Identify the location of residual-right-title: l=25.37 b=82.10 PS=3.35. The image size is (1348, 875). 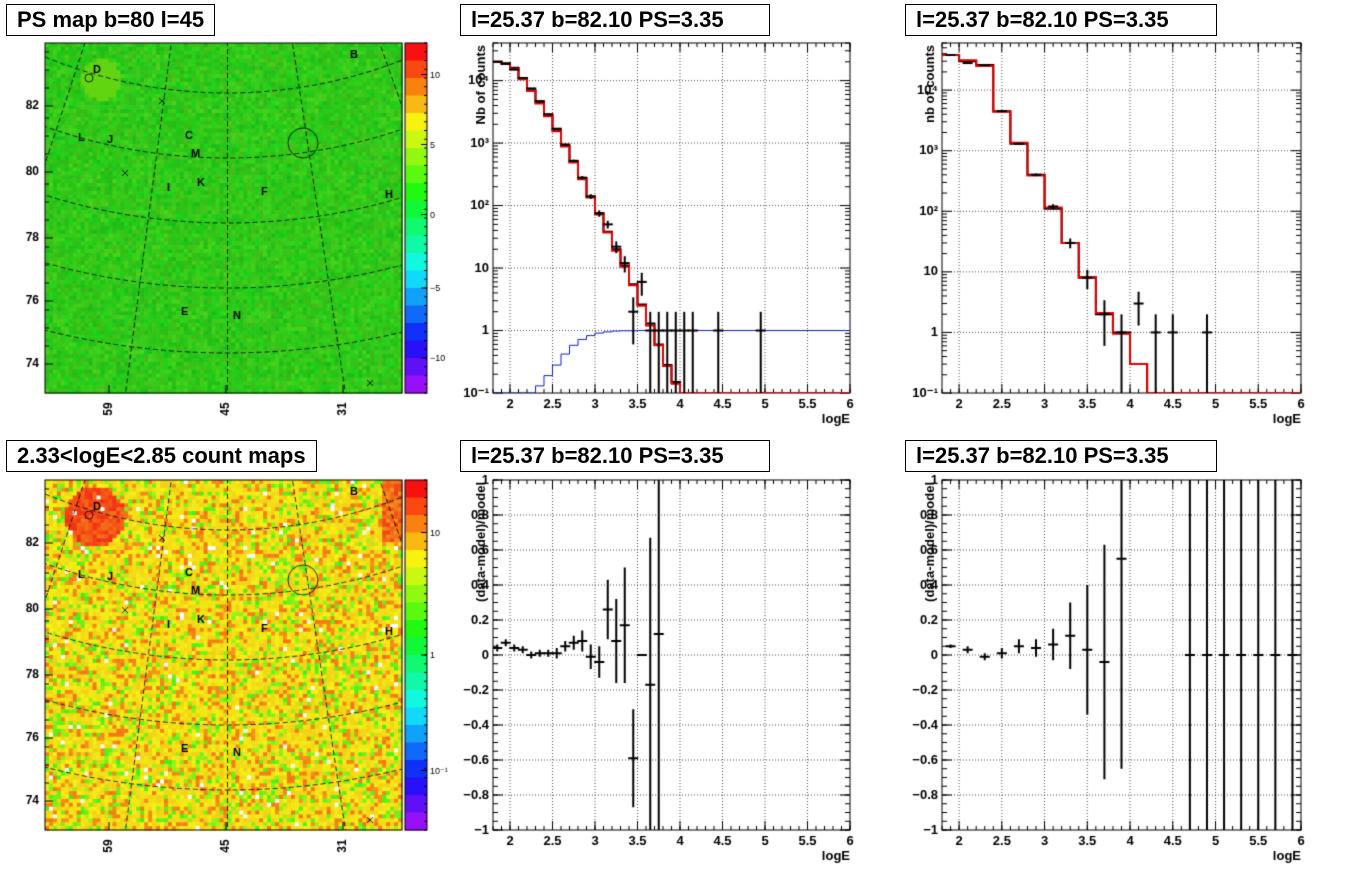
(1061, 456).